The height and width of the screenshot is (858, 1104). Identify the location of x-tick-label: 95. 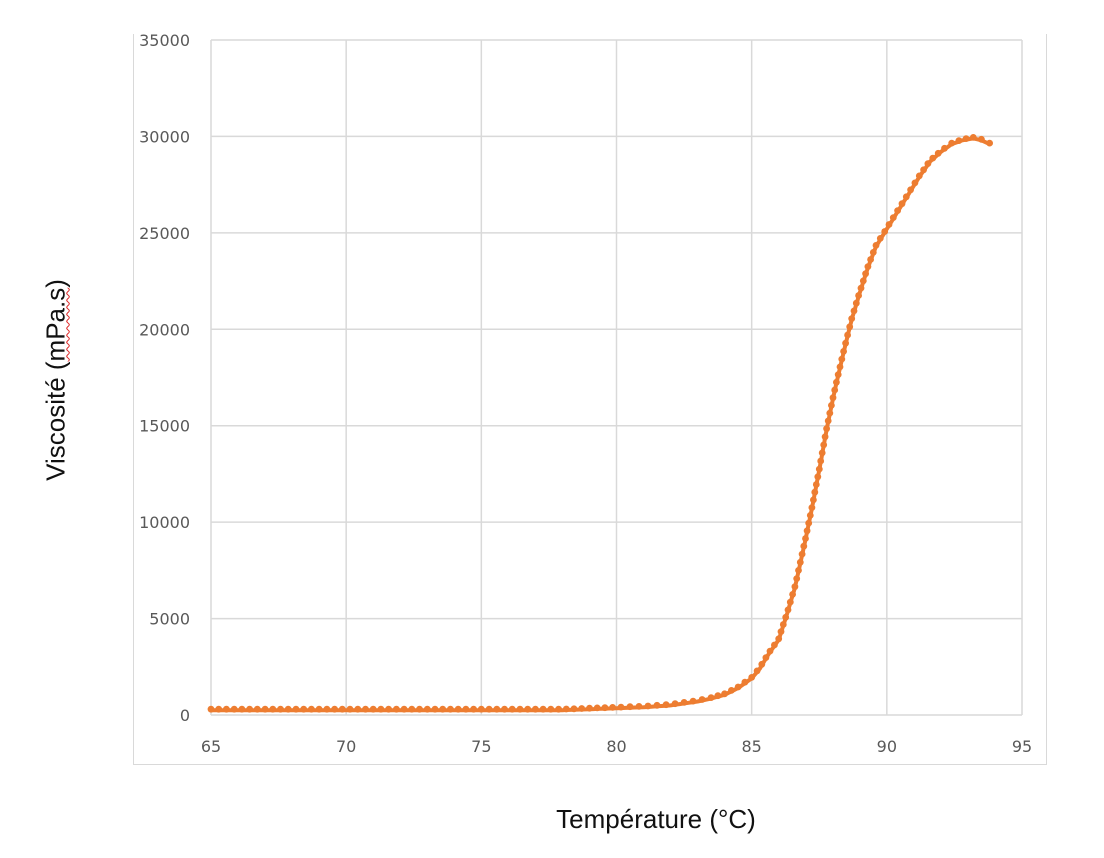
(1022, 746).